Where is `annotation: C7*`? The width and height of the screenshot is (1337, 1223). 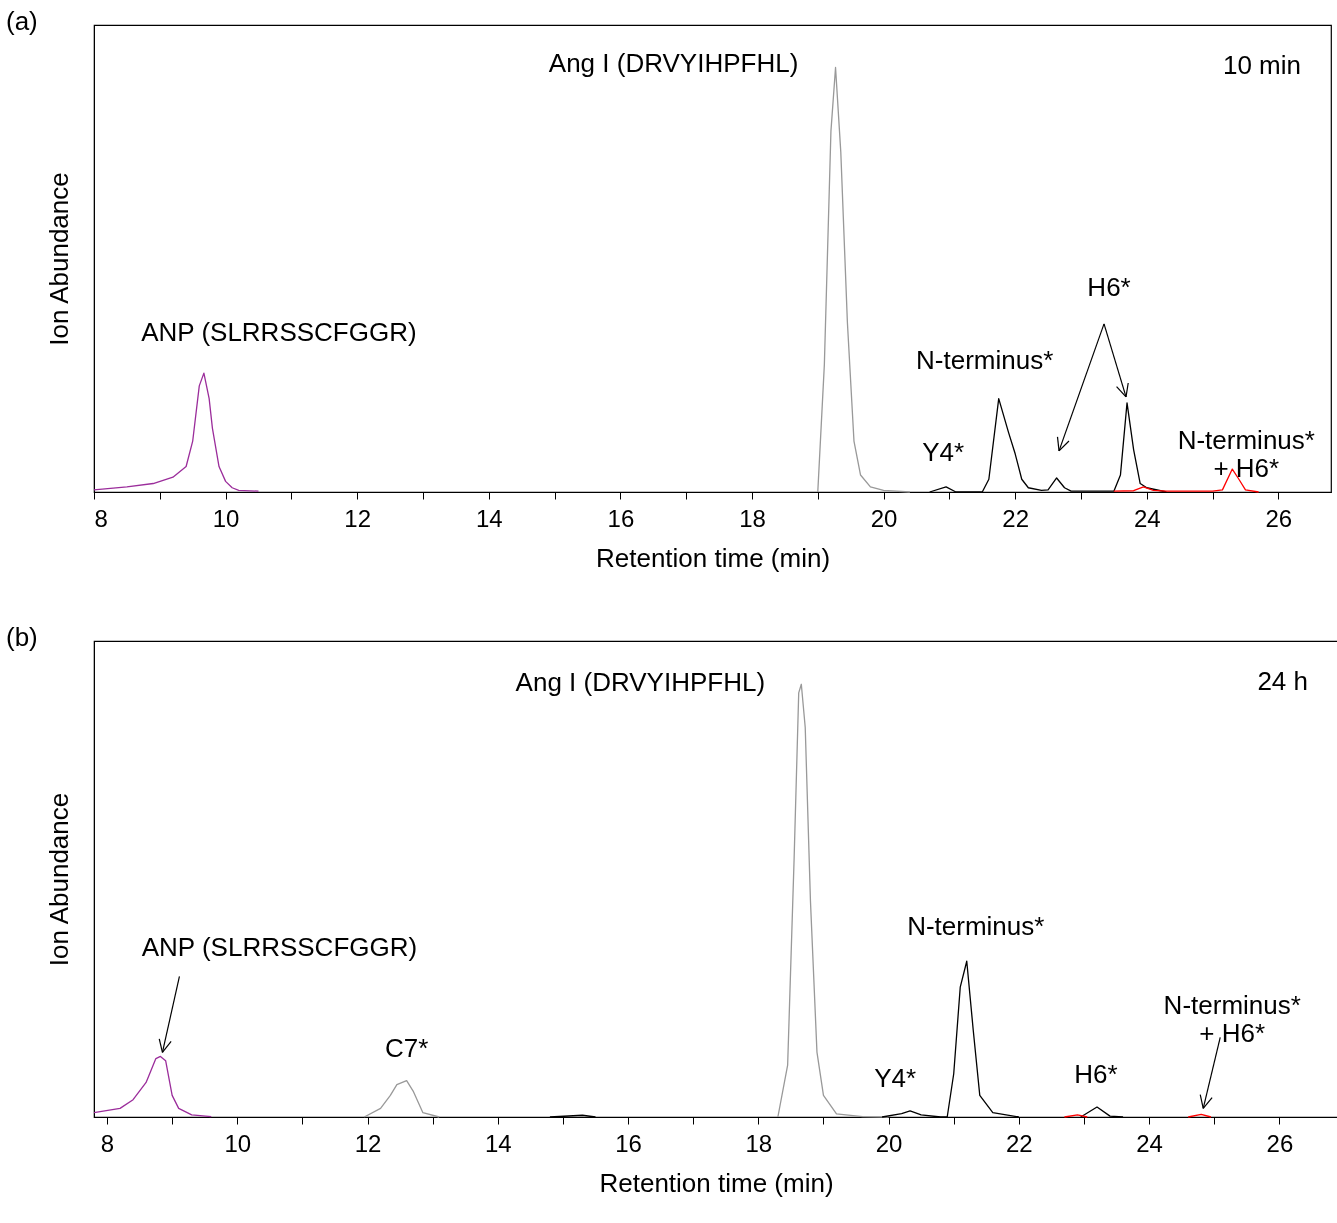 annotation: C7* is located at coordinates (406, 1047).